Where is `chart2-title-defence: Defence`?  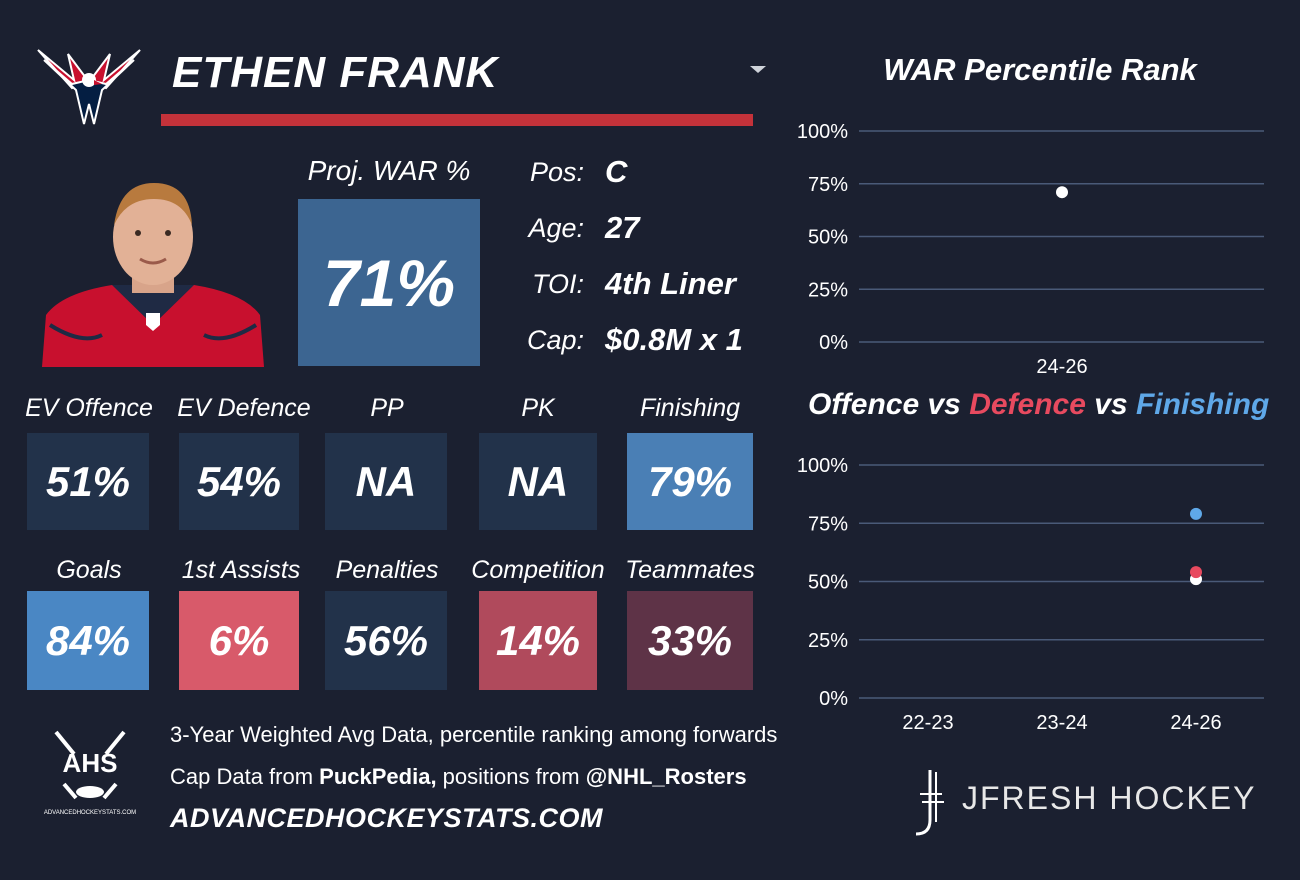 chart2-title-defence: Defence is located at coordinates (1027, 404).